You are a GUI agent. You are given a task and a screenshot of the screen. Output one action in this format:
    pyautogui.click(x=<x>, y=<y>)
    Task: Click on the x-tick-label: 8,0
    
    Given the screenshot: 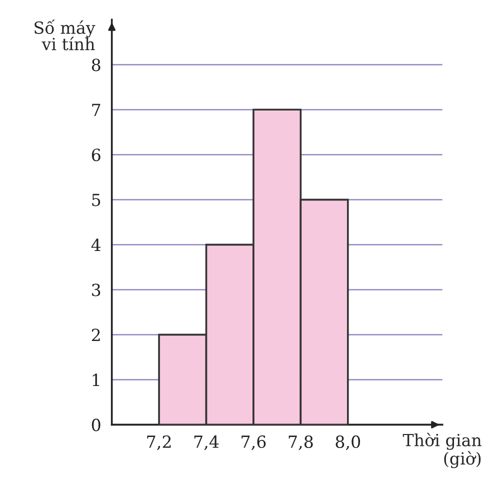 What is the action you would take?
    pyautogui.click(x=348, y=442)
    